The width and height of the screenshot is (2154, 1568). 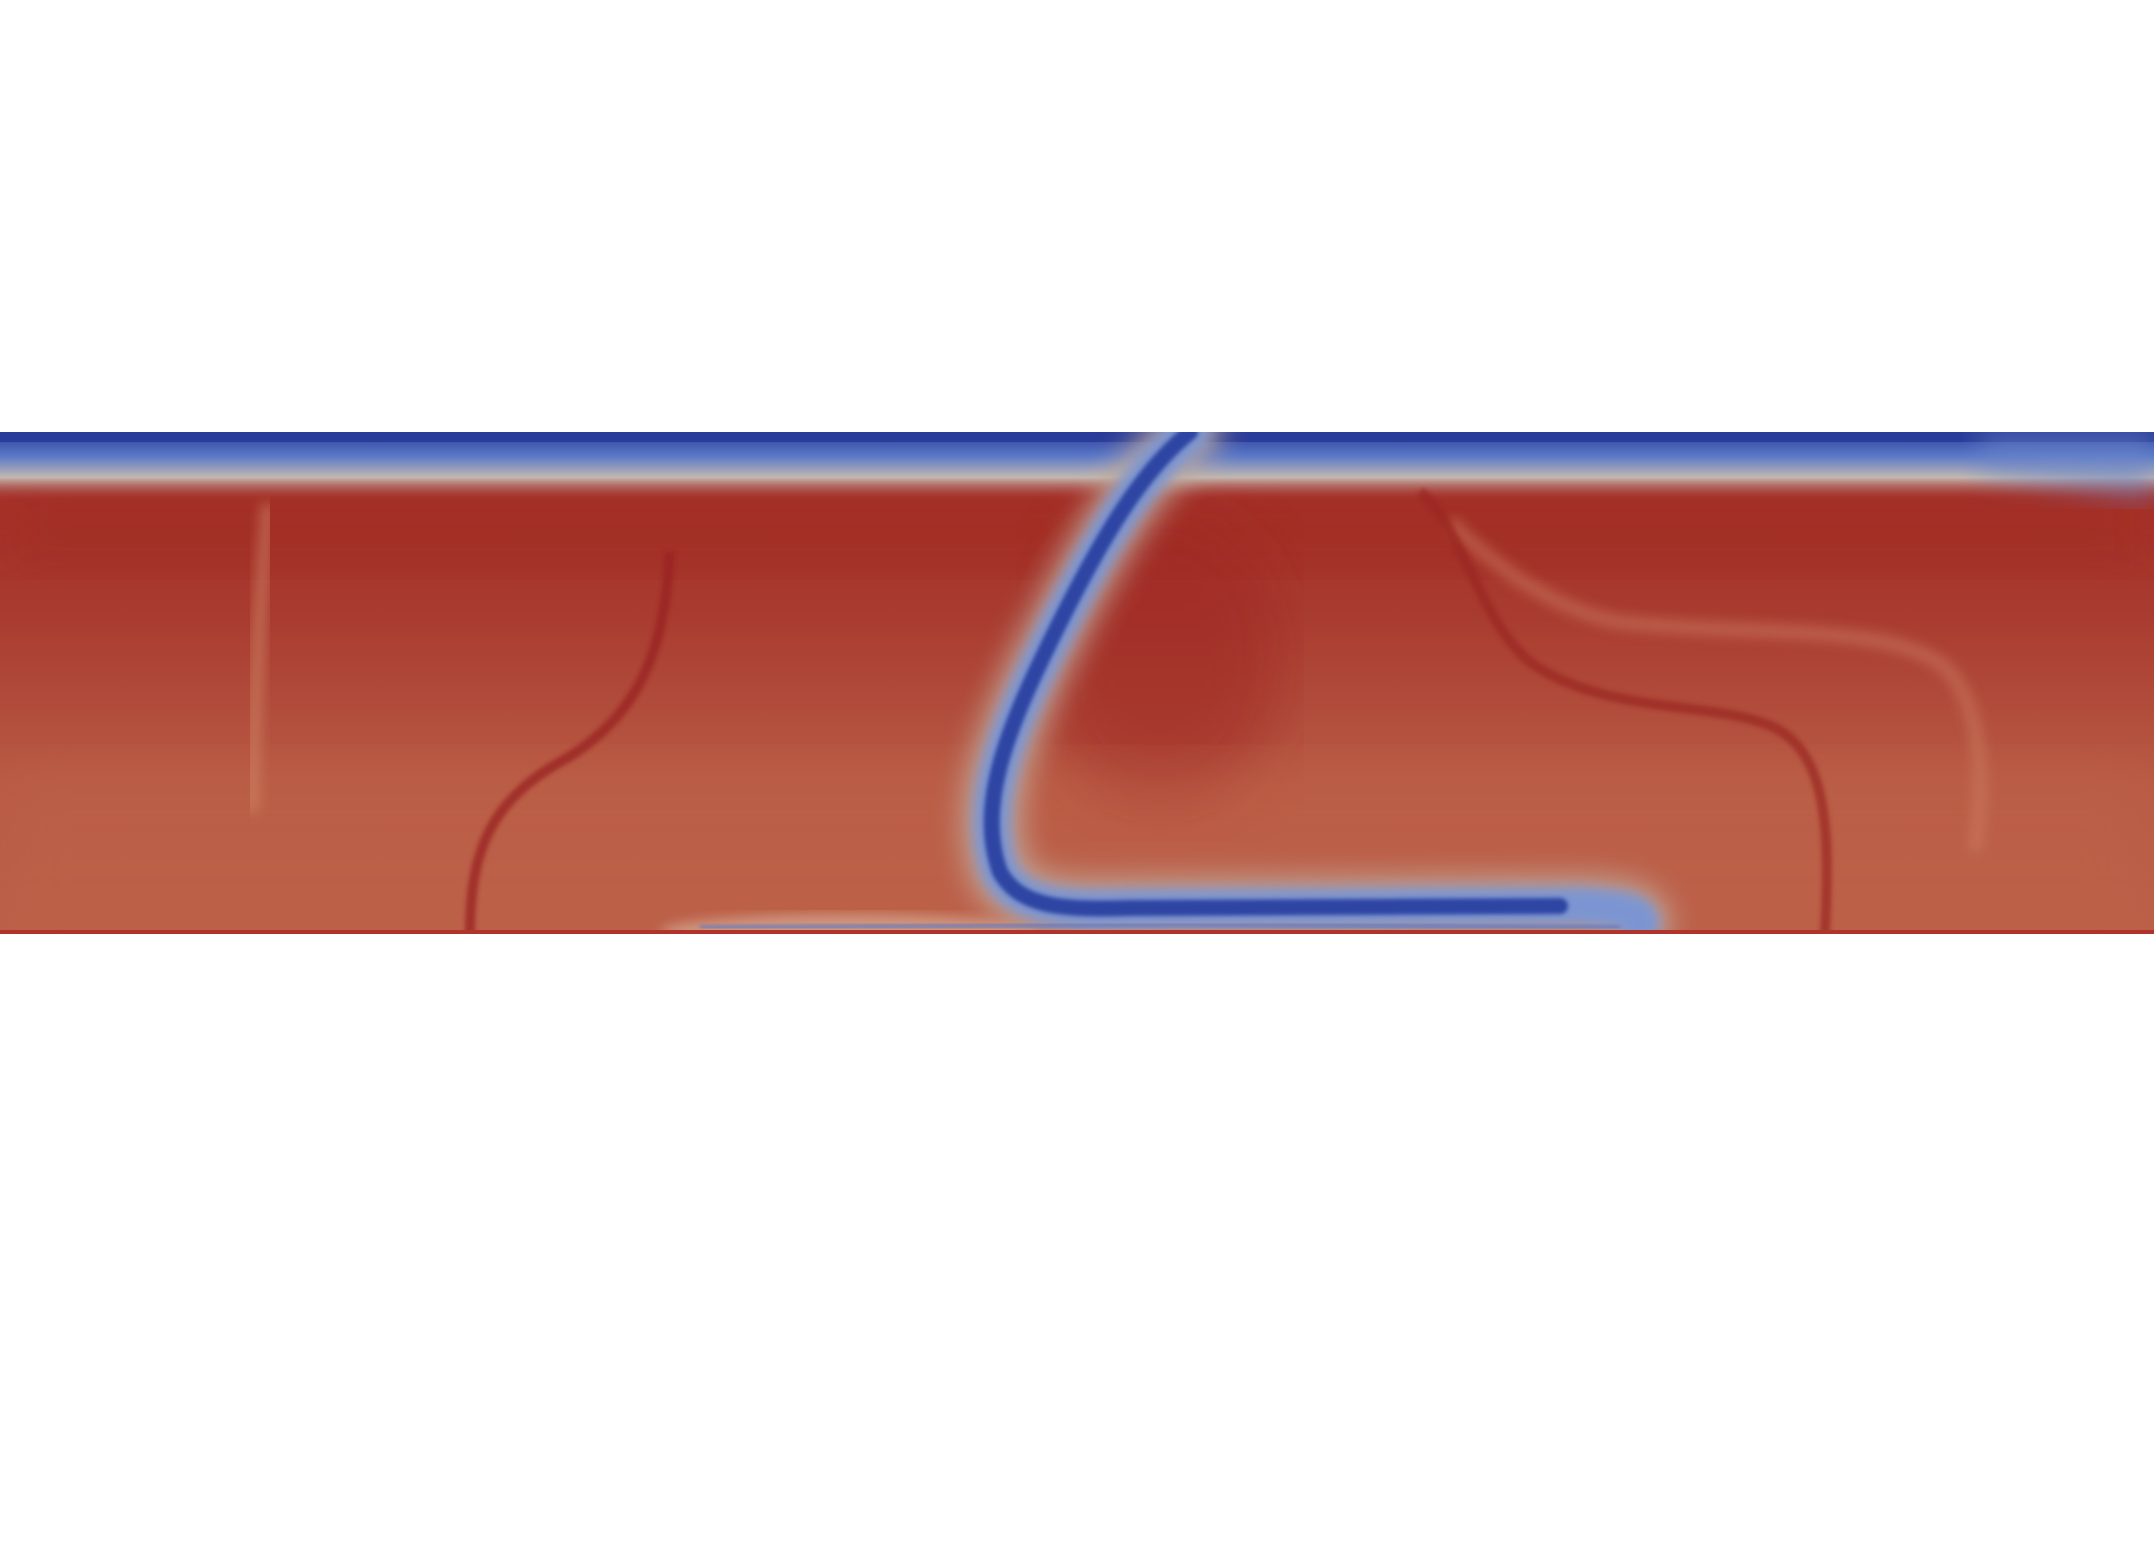 I want to click on top-boundary-edge, so click(x=1077, y=437).